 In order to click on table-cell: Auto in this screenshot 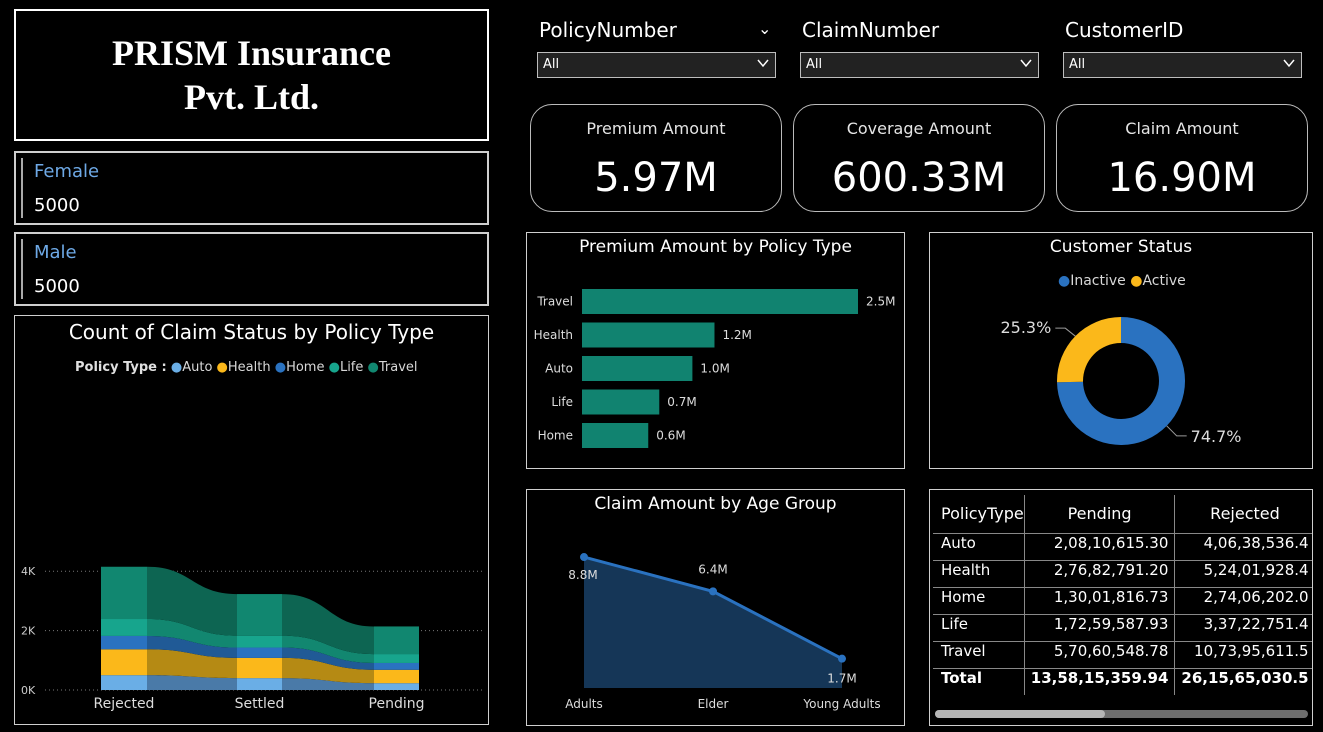, I will do `click(979, 547)`.